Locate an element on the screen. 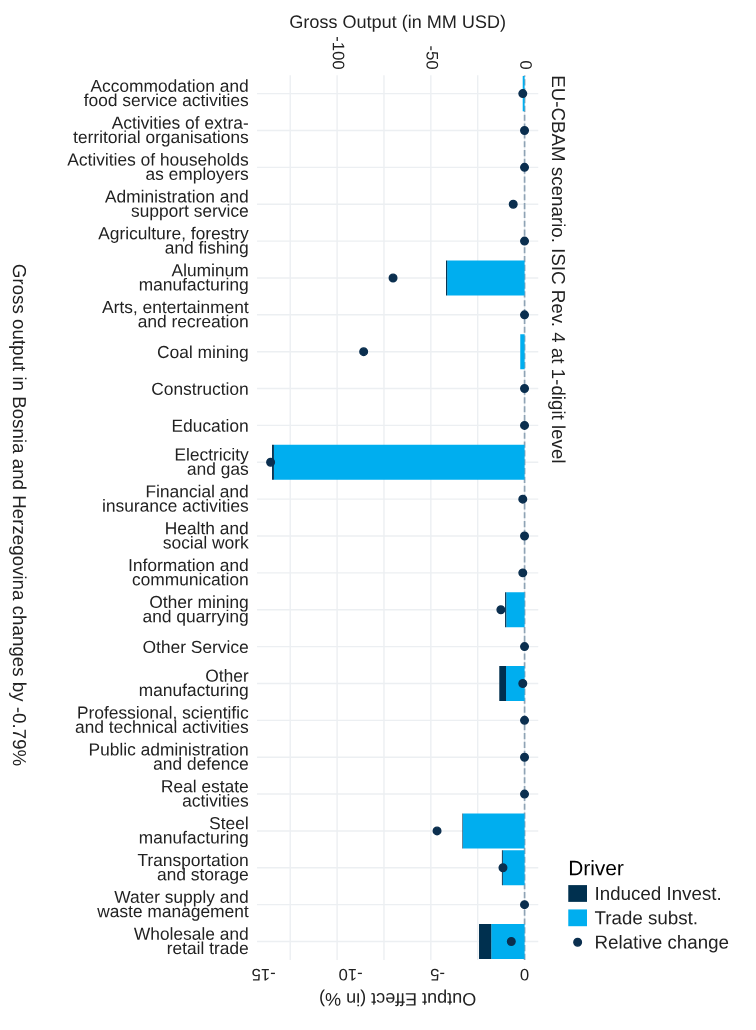 Image resolution: width=756 pixels, height=1030 pixels. x-tick-label: -15 is located at coordinates (263, 974).